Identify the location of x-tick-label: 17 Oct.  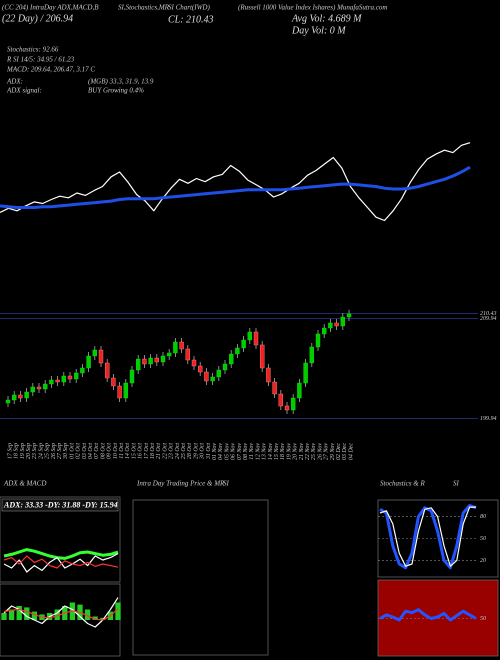
(147, 451).